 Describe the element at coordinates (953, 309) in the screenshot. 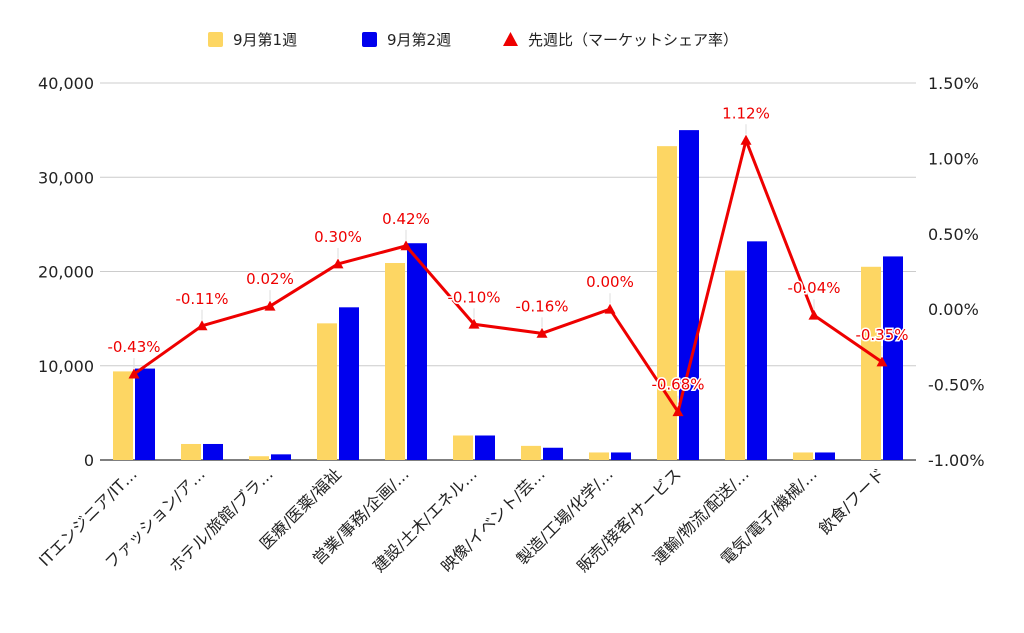

I see `right-tick-label: 0.00%` at that location.